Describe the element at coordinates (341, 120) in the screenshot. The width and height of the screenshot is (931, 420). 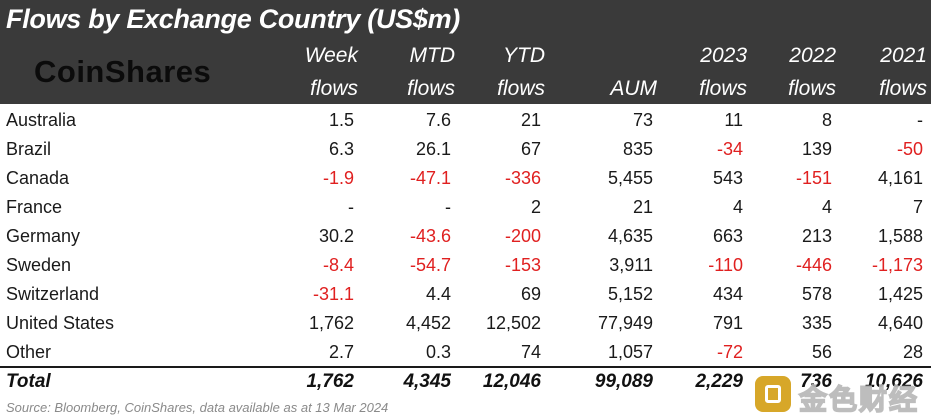
I see `value-cell: 1.5` at that location.